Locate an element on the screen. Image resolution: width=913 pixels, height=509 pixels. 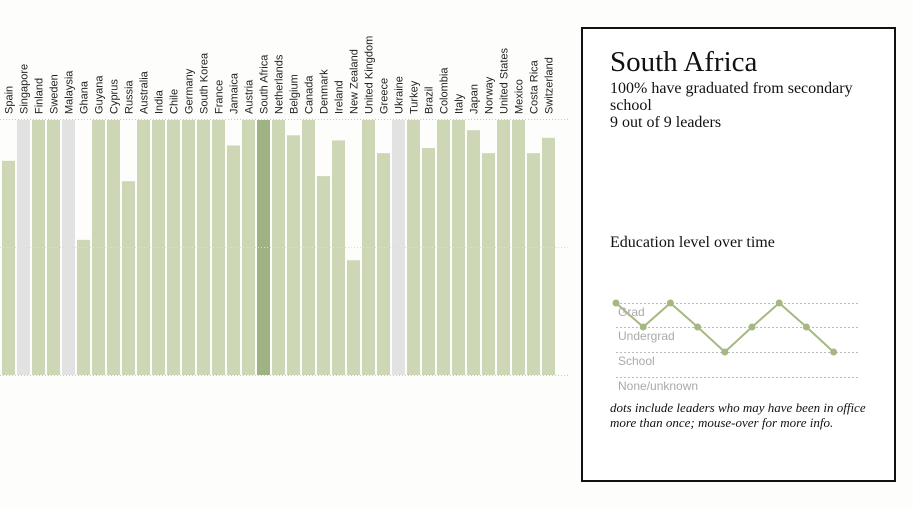
bar-belgium is located at coordinates (293, 255).